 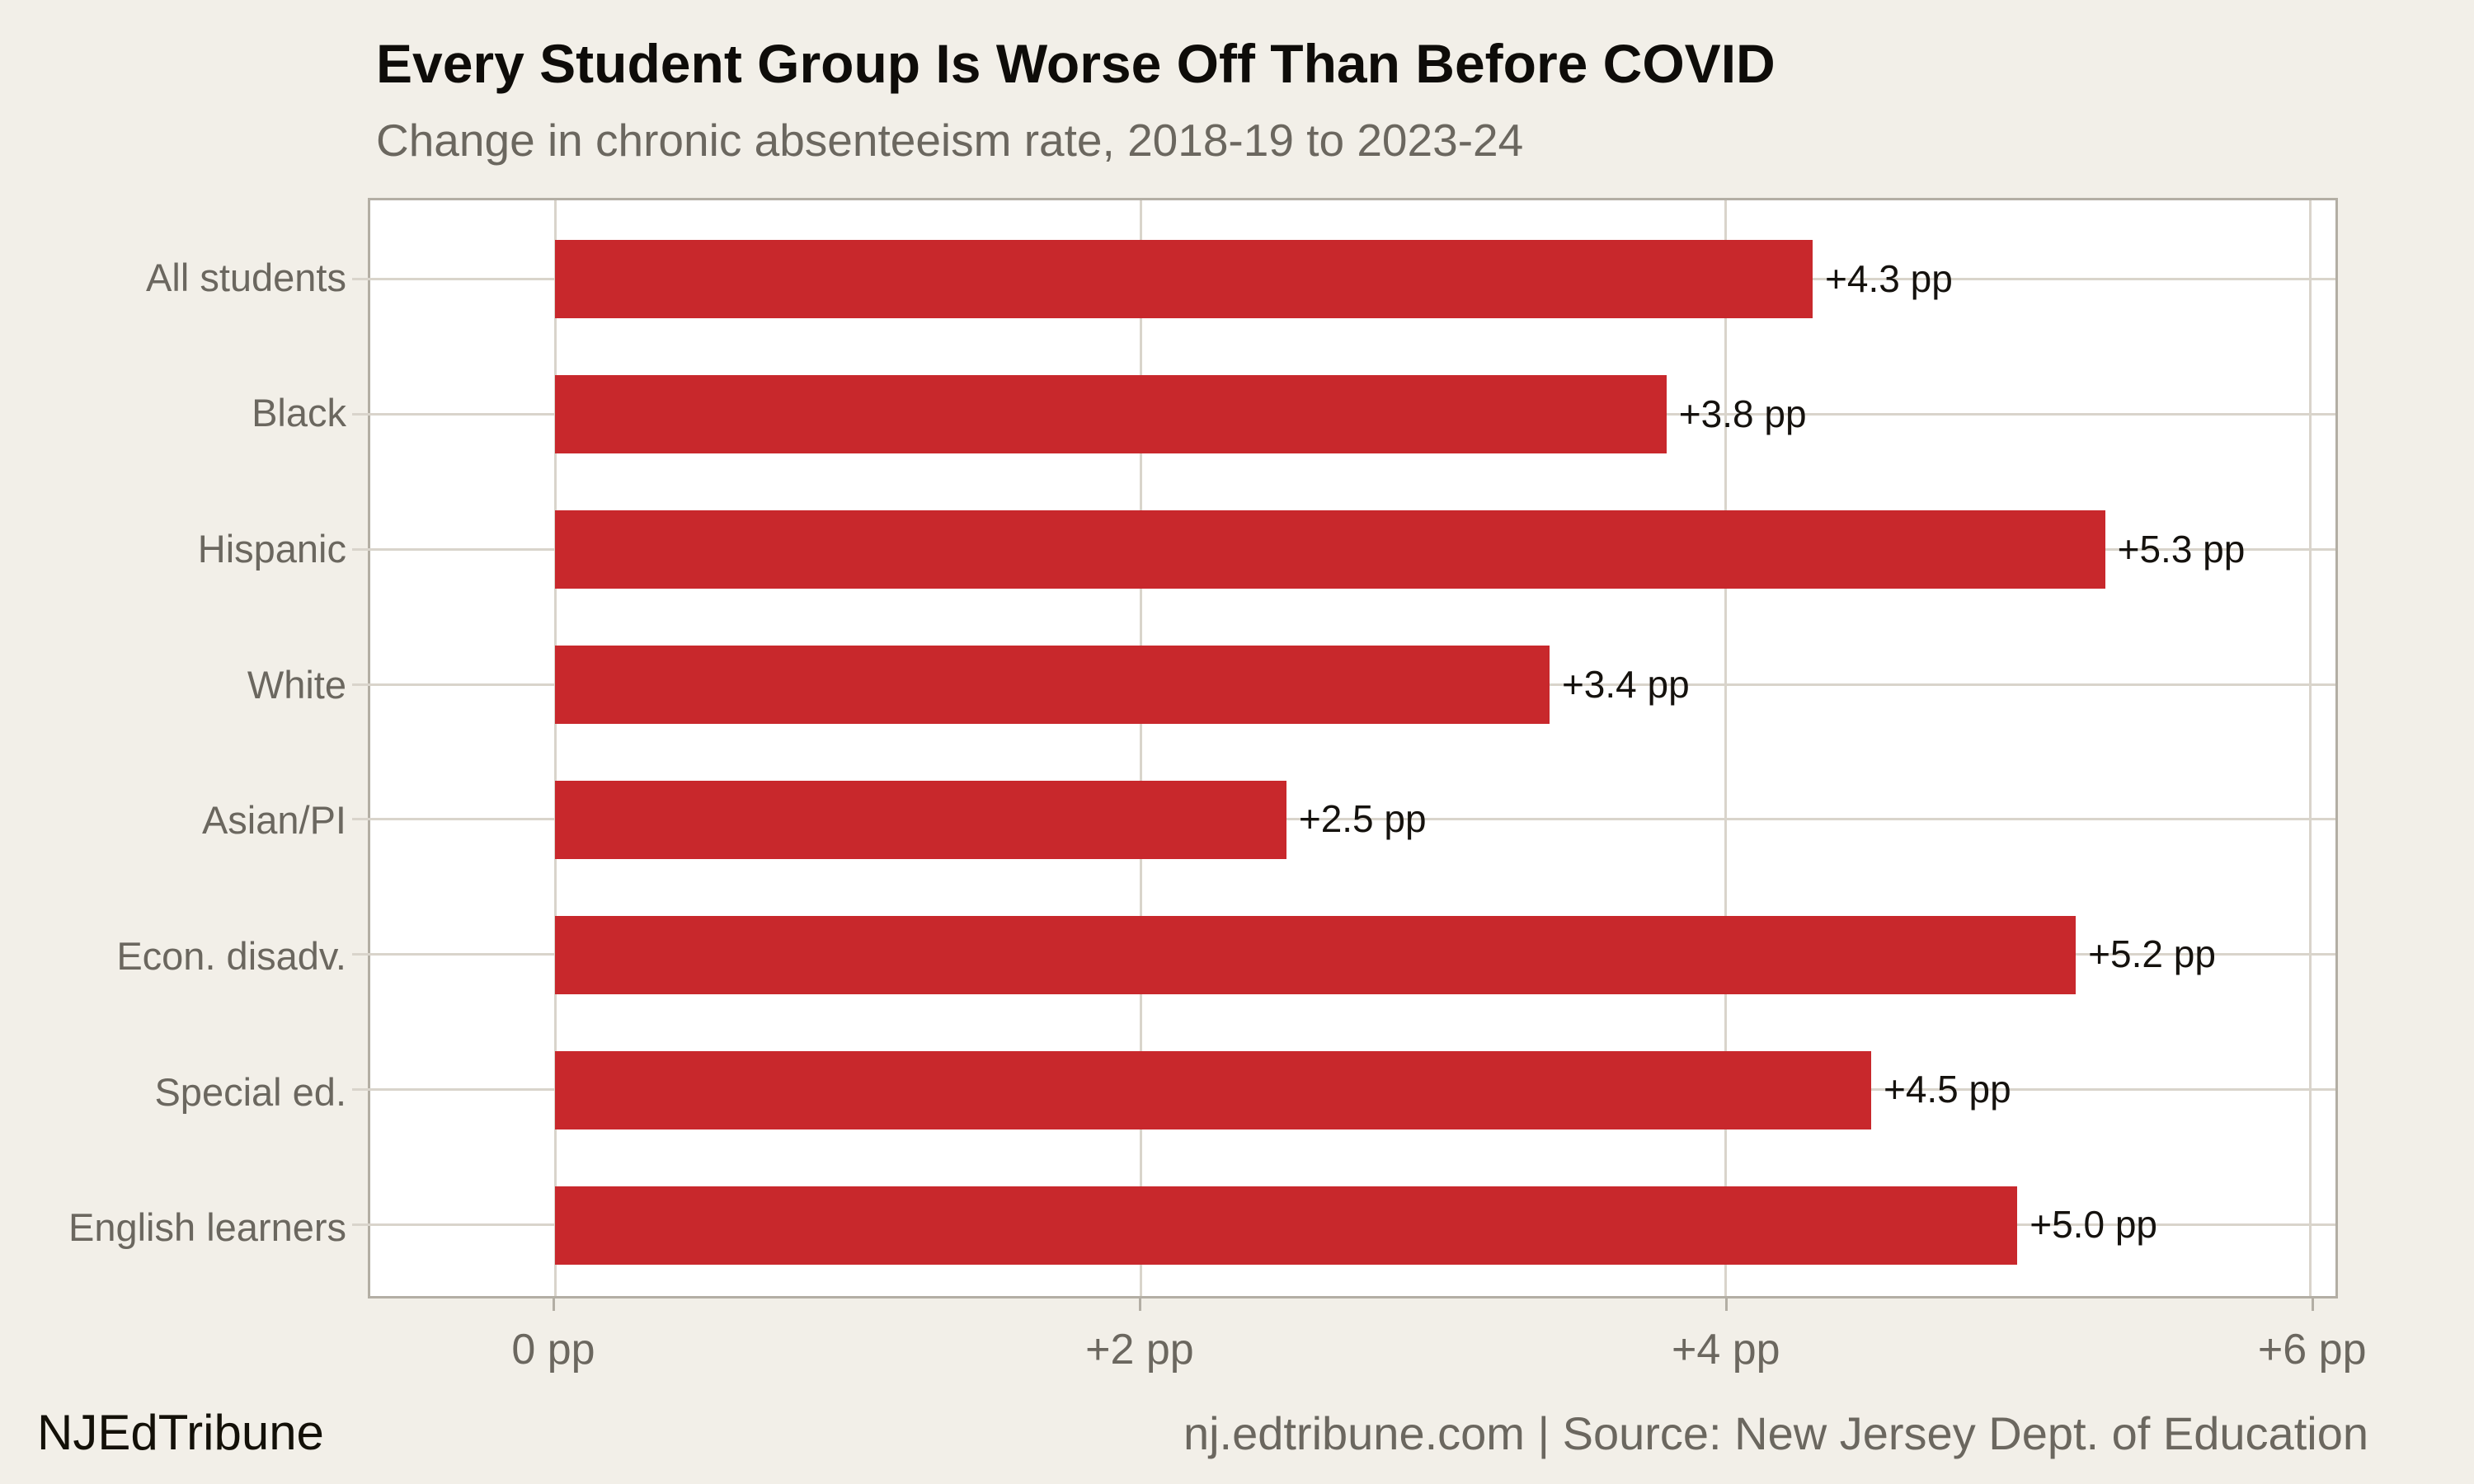 I want to click on x-tick-label: +2 pp, so click(x=1139, y=1350).